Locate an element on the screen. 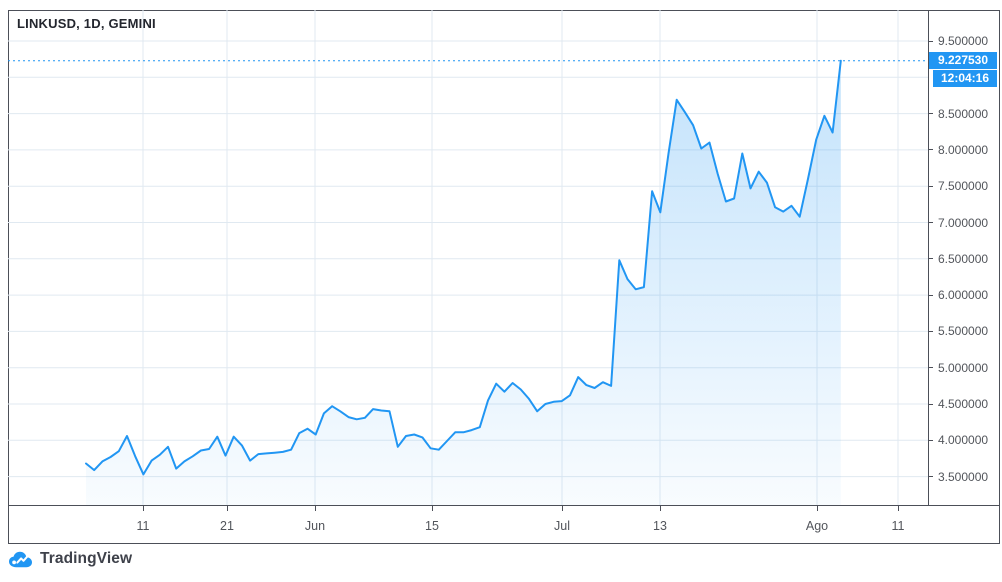 Image resolution: width=1002 pixels, height=582 pixels. time-tick-label: Jul is located at coordinates (562, 526).